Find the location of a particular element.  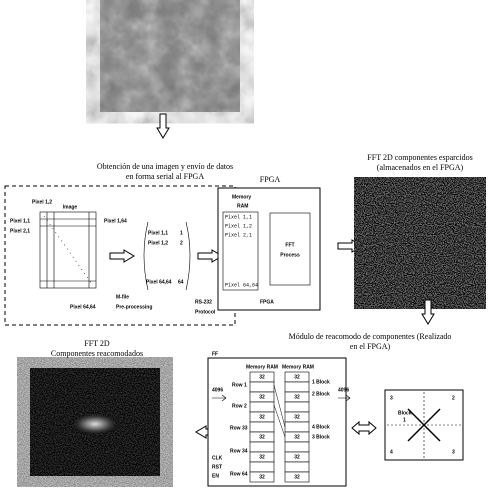

label: EN is located at coordinates (215, 476).